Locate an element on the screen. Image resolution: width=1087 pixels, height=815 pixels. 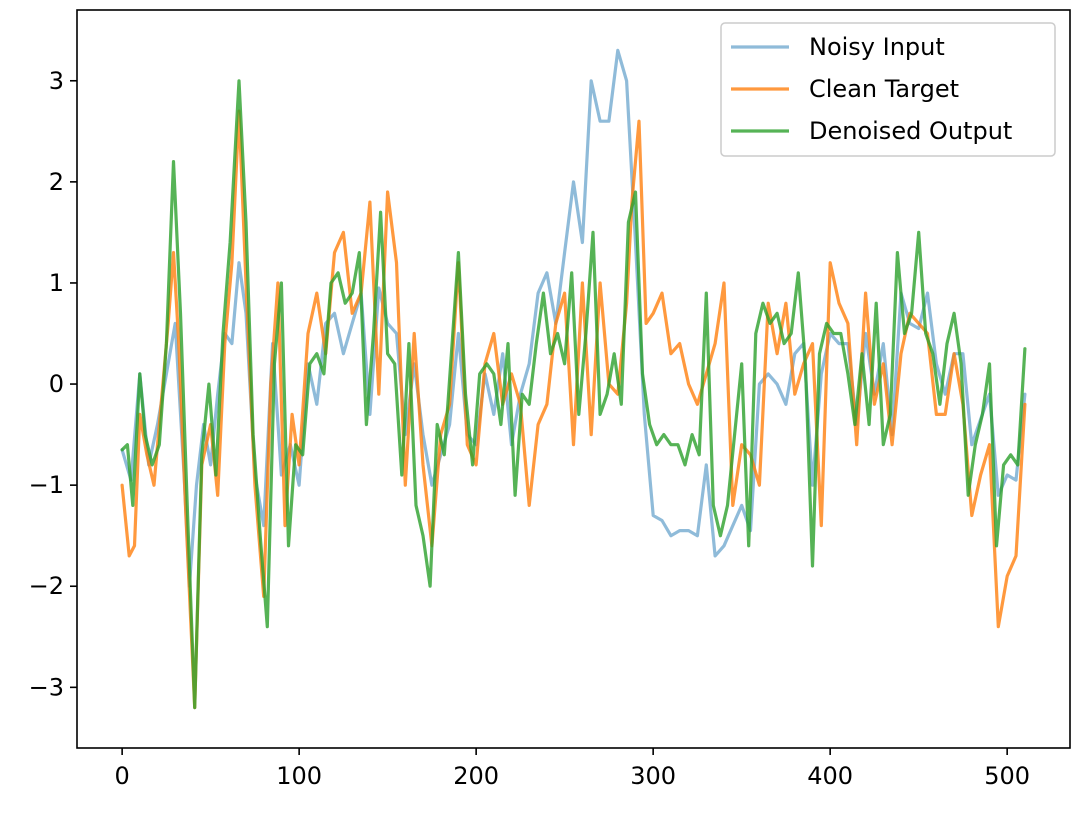
x-tick-label: 300 is located at coordinates (653, 776).